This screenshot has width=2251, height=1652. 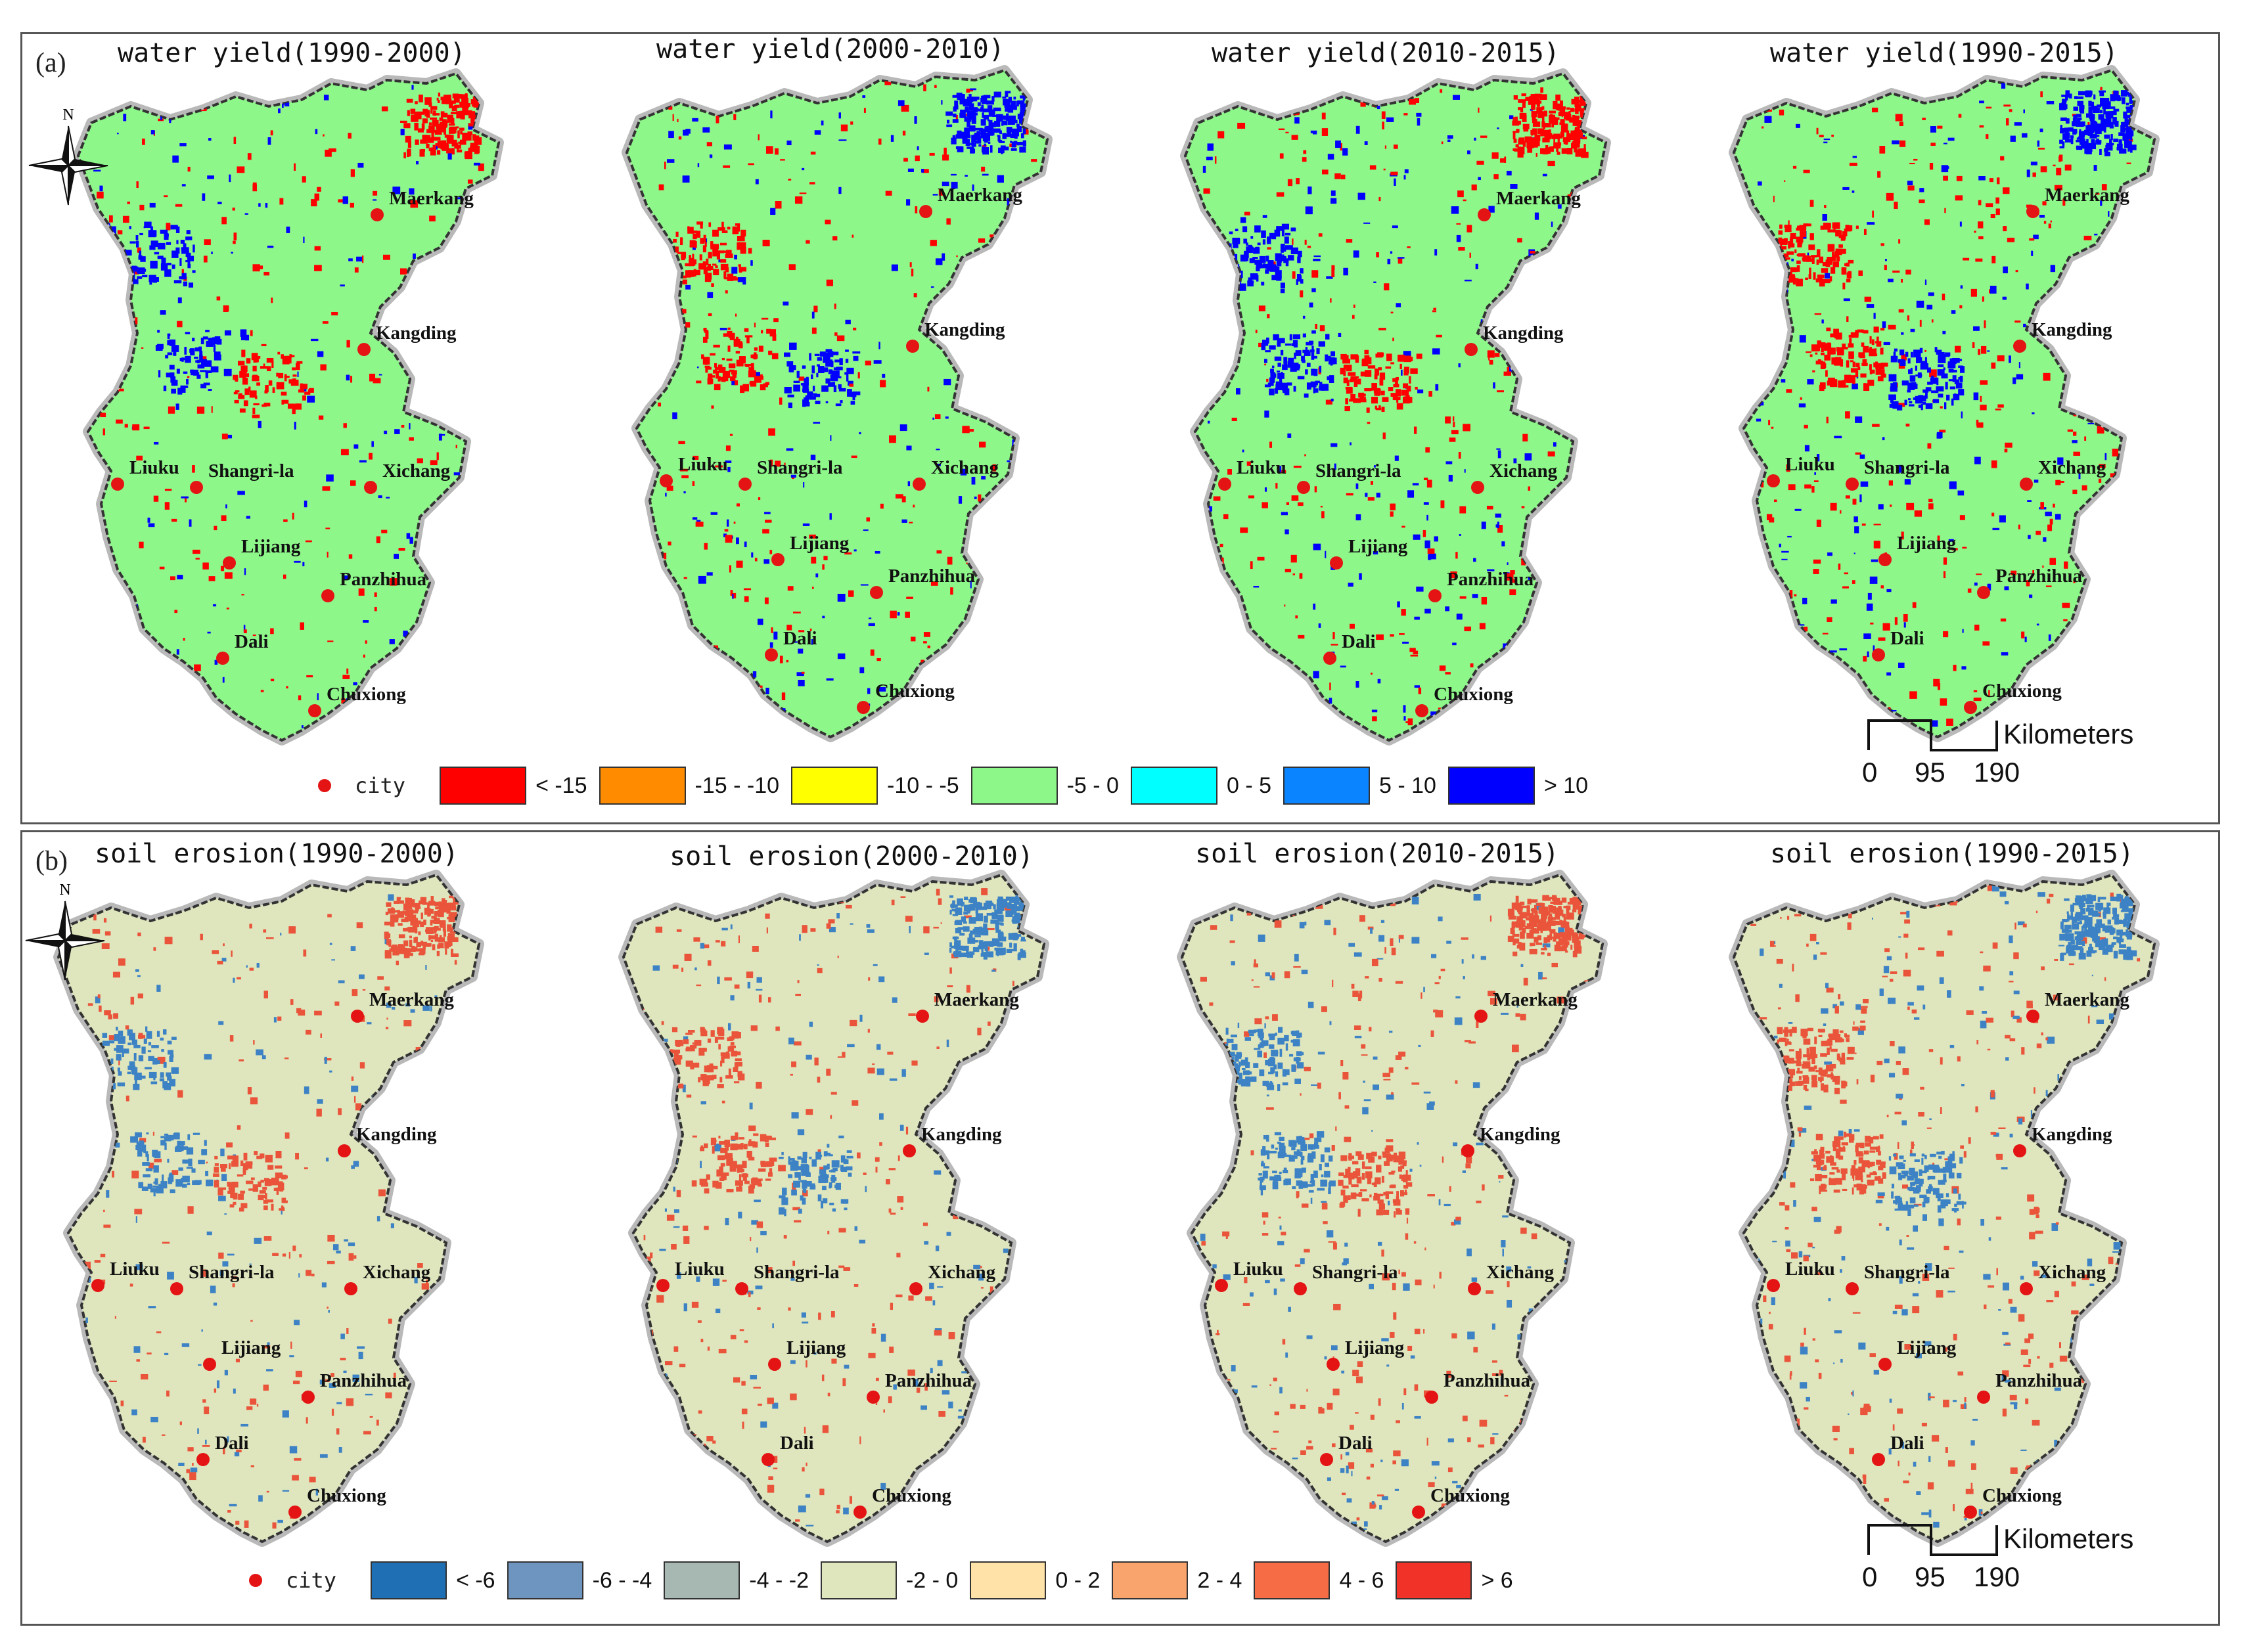 I want to click on legend-label: > 6, so click(x=1497, y=1580).